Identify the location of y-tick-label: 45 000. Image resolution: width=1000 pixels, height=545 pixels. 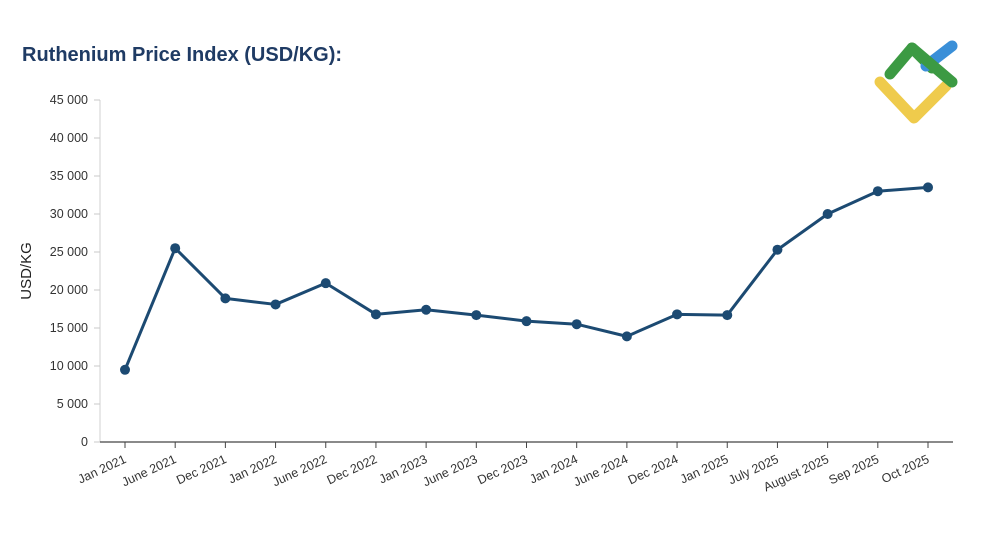
(69, 100).